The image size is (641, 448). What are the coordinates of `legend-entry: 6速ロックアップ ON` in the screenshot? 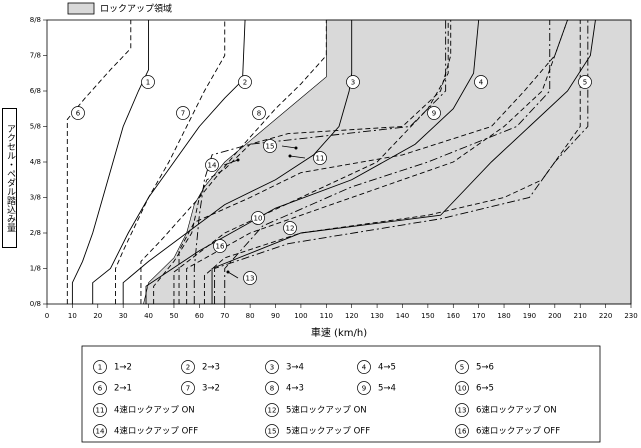 It's located at (516, 411).